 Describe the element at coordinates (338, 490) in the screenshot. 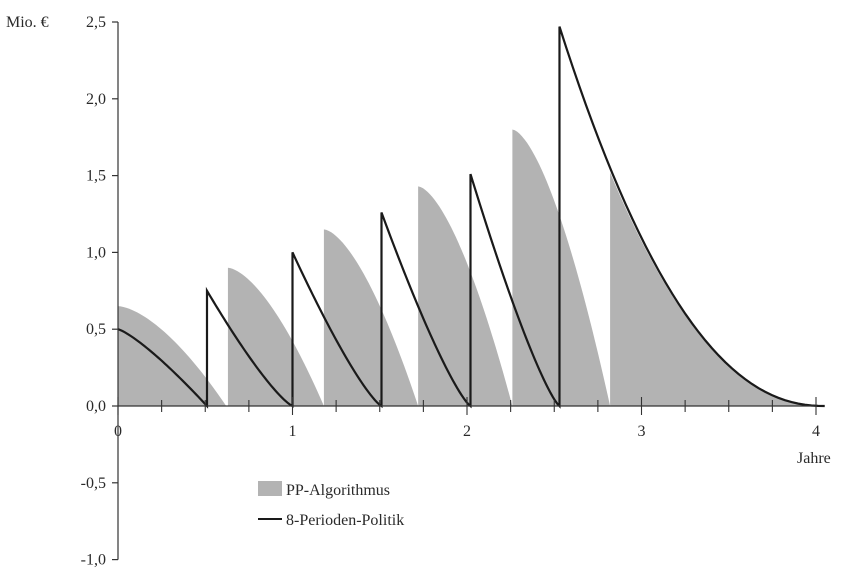

I see `legend-label-pp-algorithmus: PP-Algorithmus` at that location.